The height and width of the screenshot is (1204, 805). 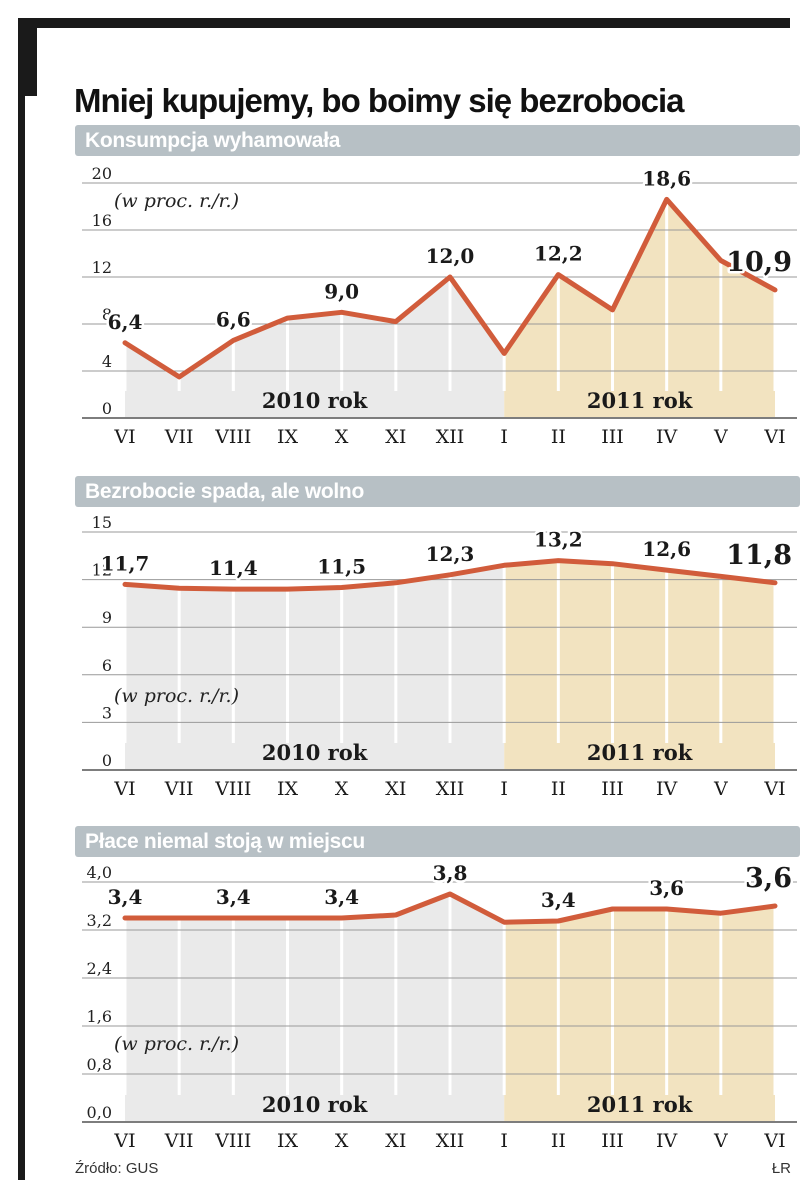 I want to click on point-label: 11,4, so click(x=233, y=568).